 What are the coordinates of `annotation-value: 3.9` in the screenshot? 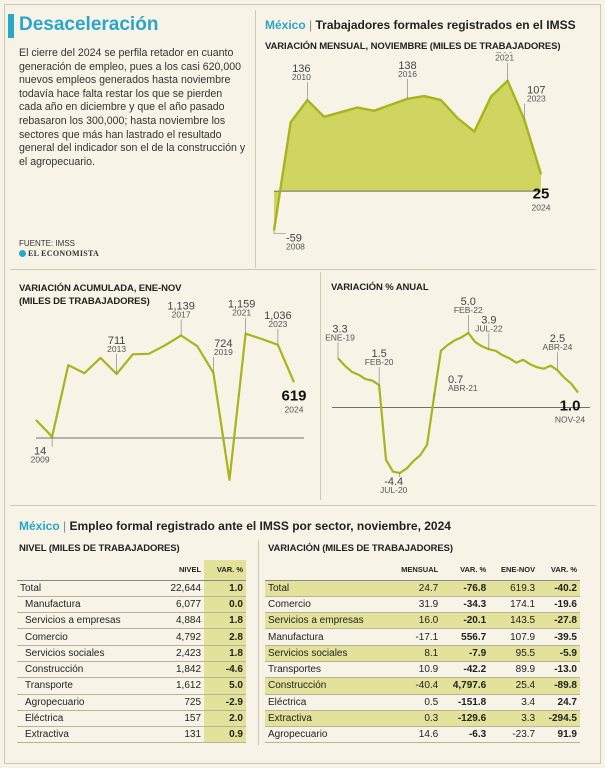 It's located at (488, 320).